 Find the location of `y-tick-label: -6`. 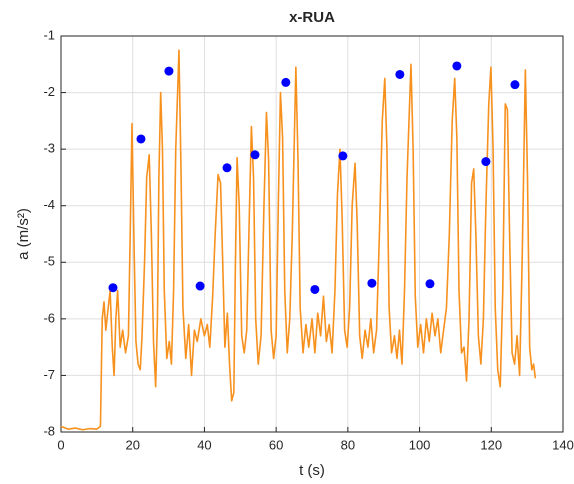

y-tick-label: -6 is located at coordinates (49, 317).